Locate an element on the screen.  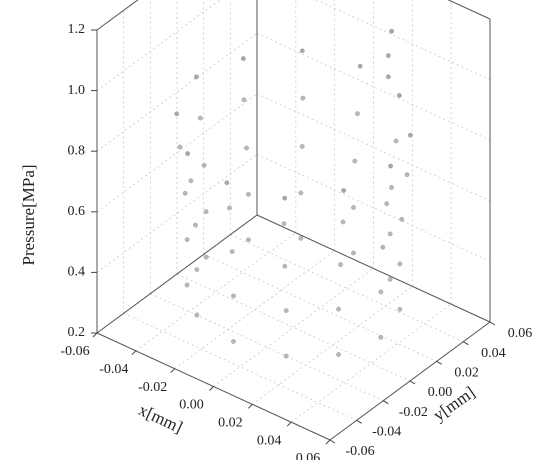
y-tick-label: -0.06 is located at coordinates (359, 451).